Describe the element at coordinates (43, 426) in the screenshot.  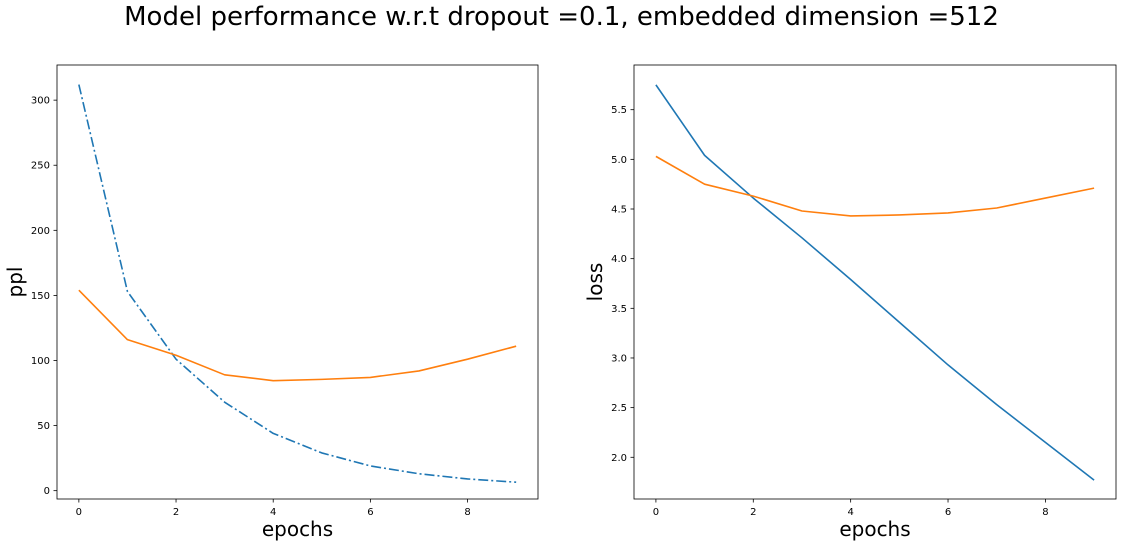
I see `y-tick-label: 50` at that location.